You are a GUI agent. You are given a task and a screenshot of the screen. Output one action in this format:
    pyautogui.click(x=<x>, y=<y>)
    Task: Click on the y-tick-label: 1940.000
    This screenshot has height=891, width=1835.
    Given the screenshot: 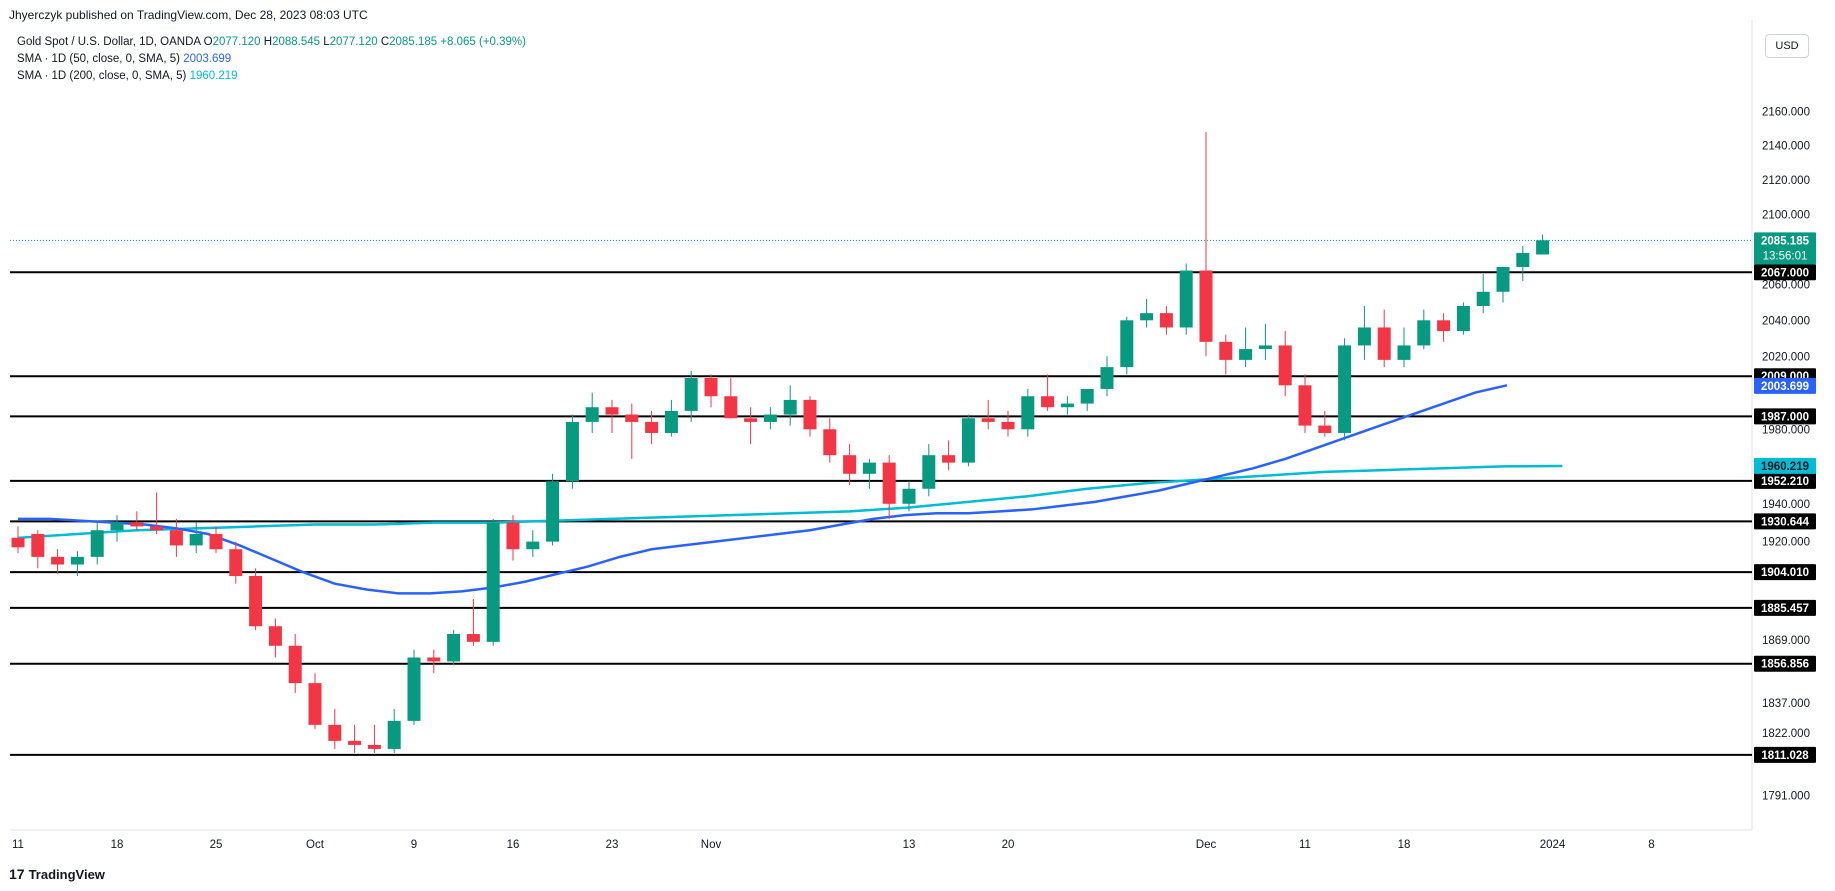 What is the action you would take?
    pyautogui.click(x=1786, y=505)
    